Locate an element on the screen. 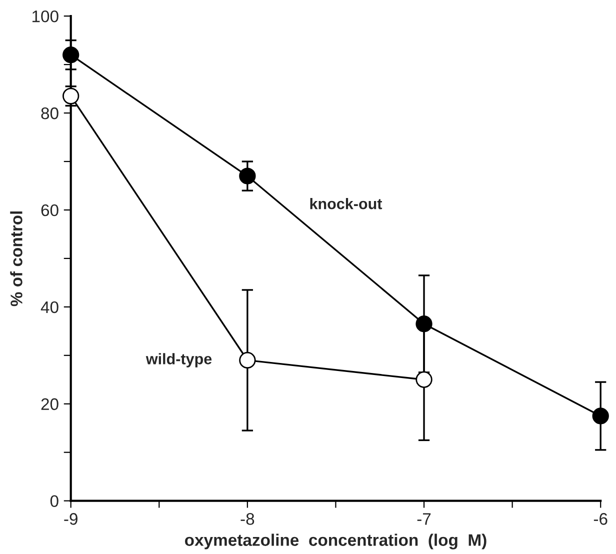 The image size is (616, 554). y-tick-label: 60 is located at coordinates (49, 210).